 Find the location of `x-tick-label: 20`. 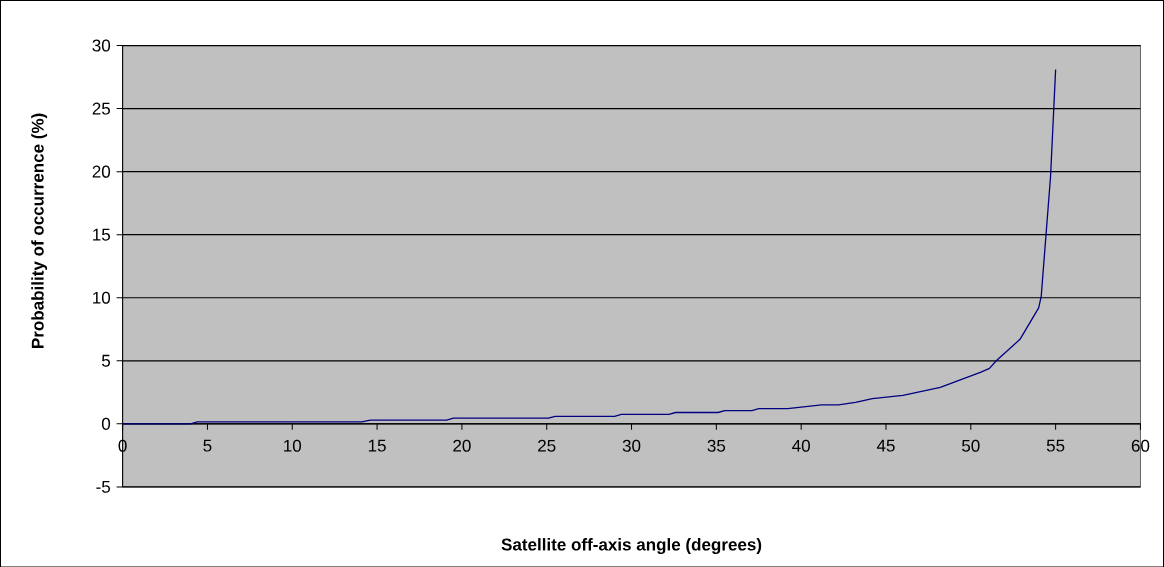

x-tick-label: 20 is located at coordinates (462, 445).